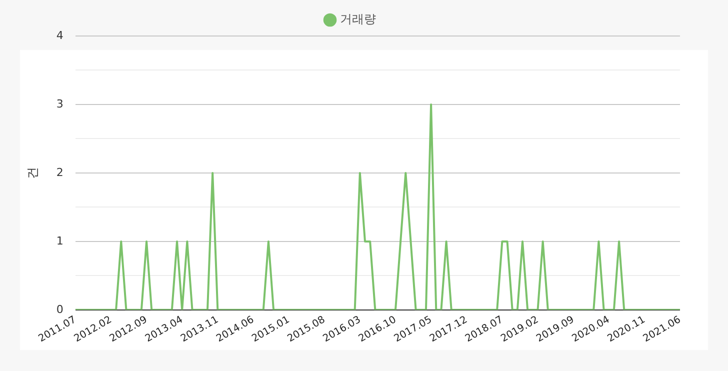 Image resolution: width=728 pixels, height=371 pixels. Describe the element at coordinates (60, 172) in the screenshot. I see `y-tick-label: 2` at that location.